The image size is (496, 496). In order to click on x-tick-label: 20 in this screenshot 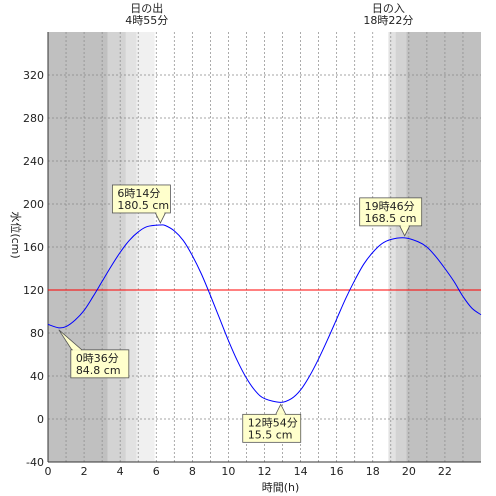, I will do `click(409, 471)`.